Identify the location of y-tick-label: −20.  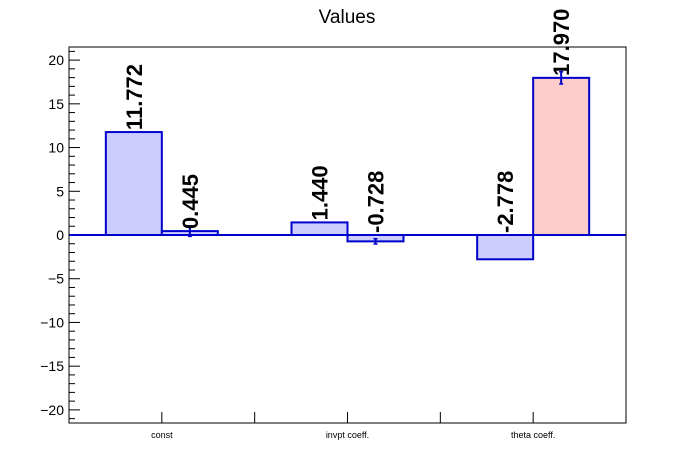
(52, 410).